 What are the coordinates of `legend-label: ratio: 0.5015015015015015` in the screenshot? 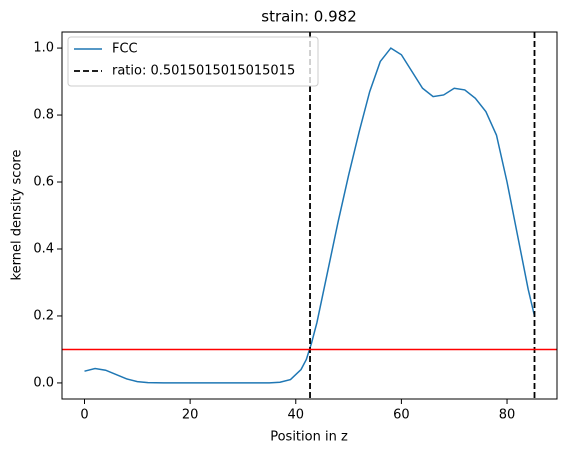 It's located at (203, 71).